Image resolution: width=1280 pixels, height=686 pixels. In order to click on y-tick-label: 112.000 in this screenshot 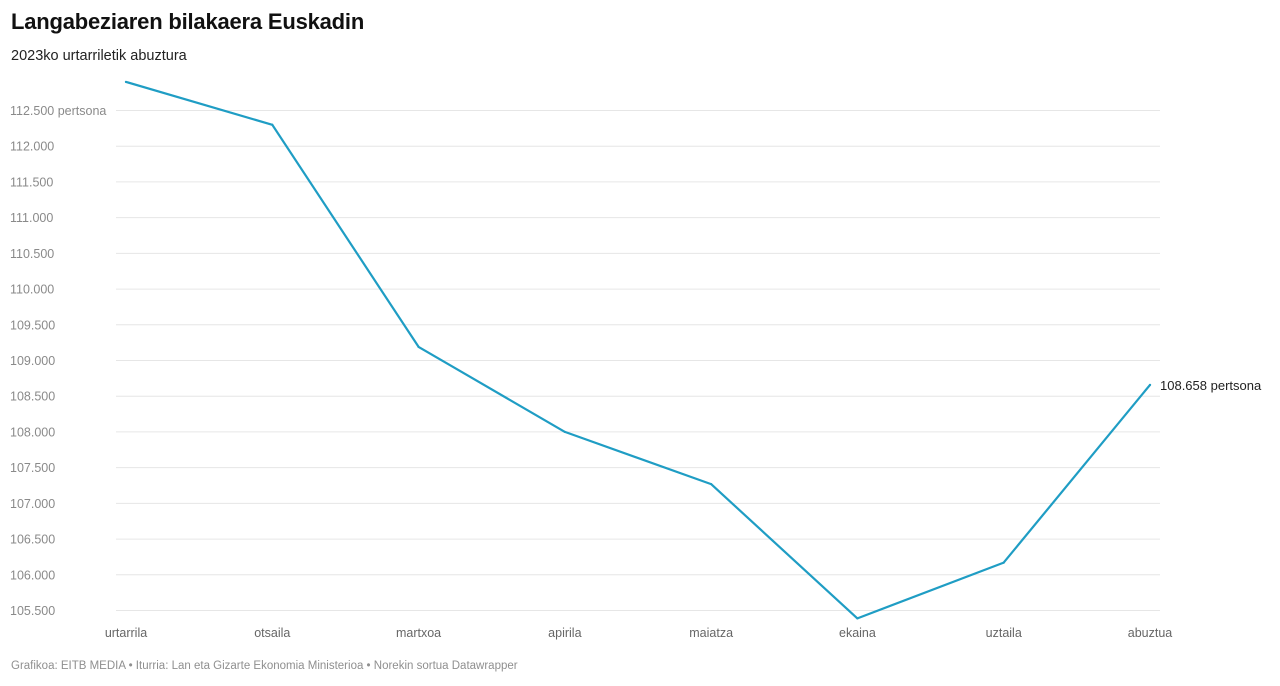, I will do `click(32, 147)`.